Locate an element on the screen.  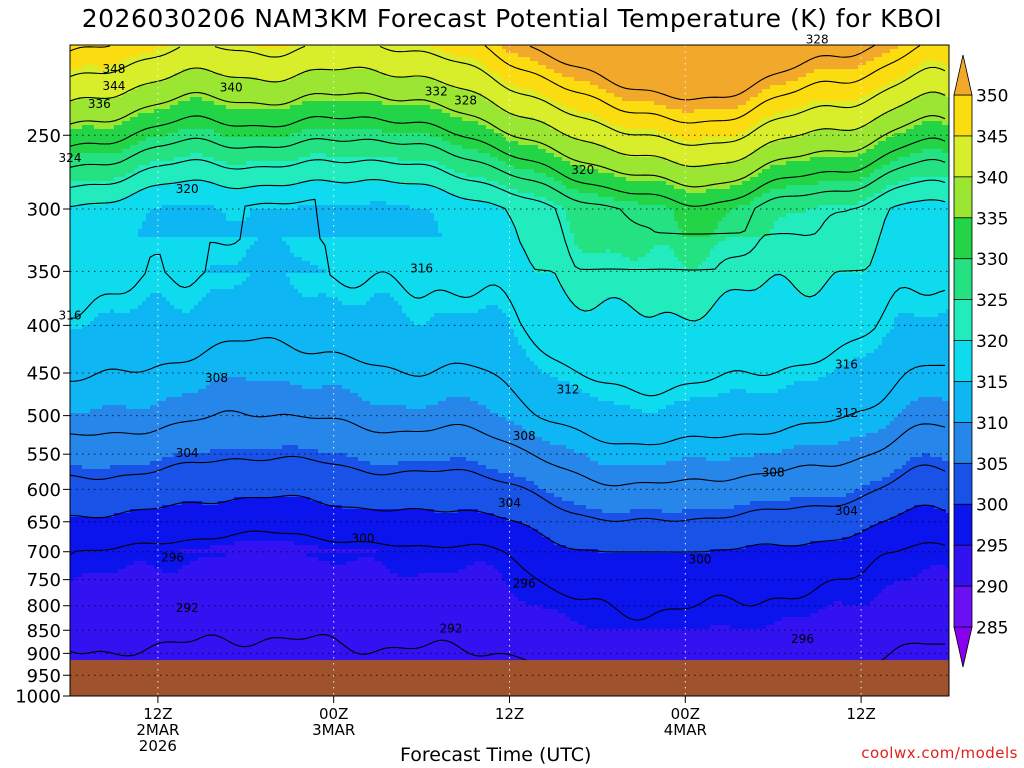
y-tick-label: 400 is located at coordinates (44, 326).